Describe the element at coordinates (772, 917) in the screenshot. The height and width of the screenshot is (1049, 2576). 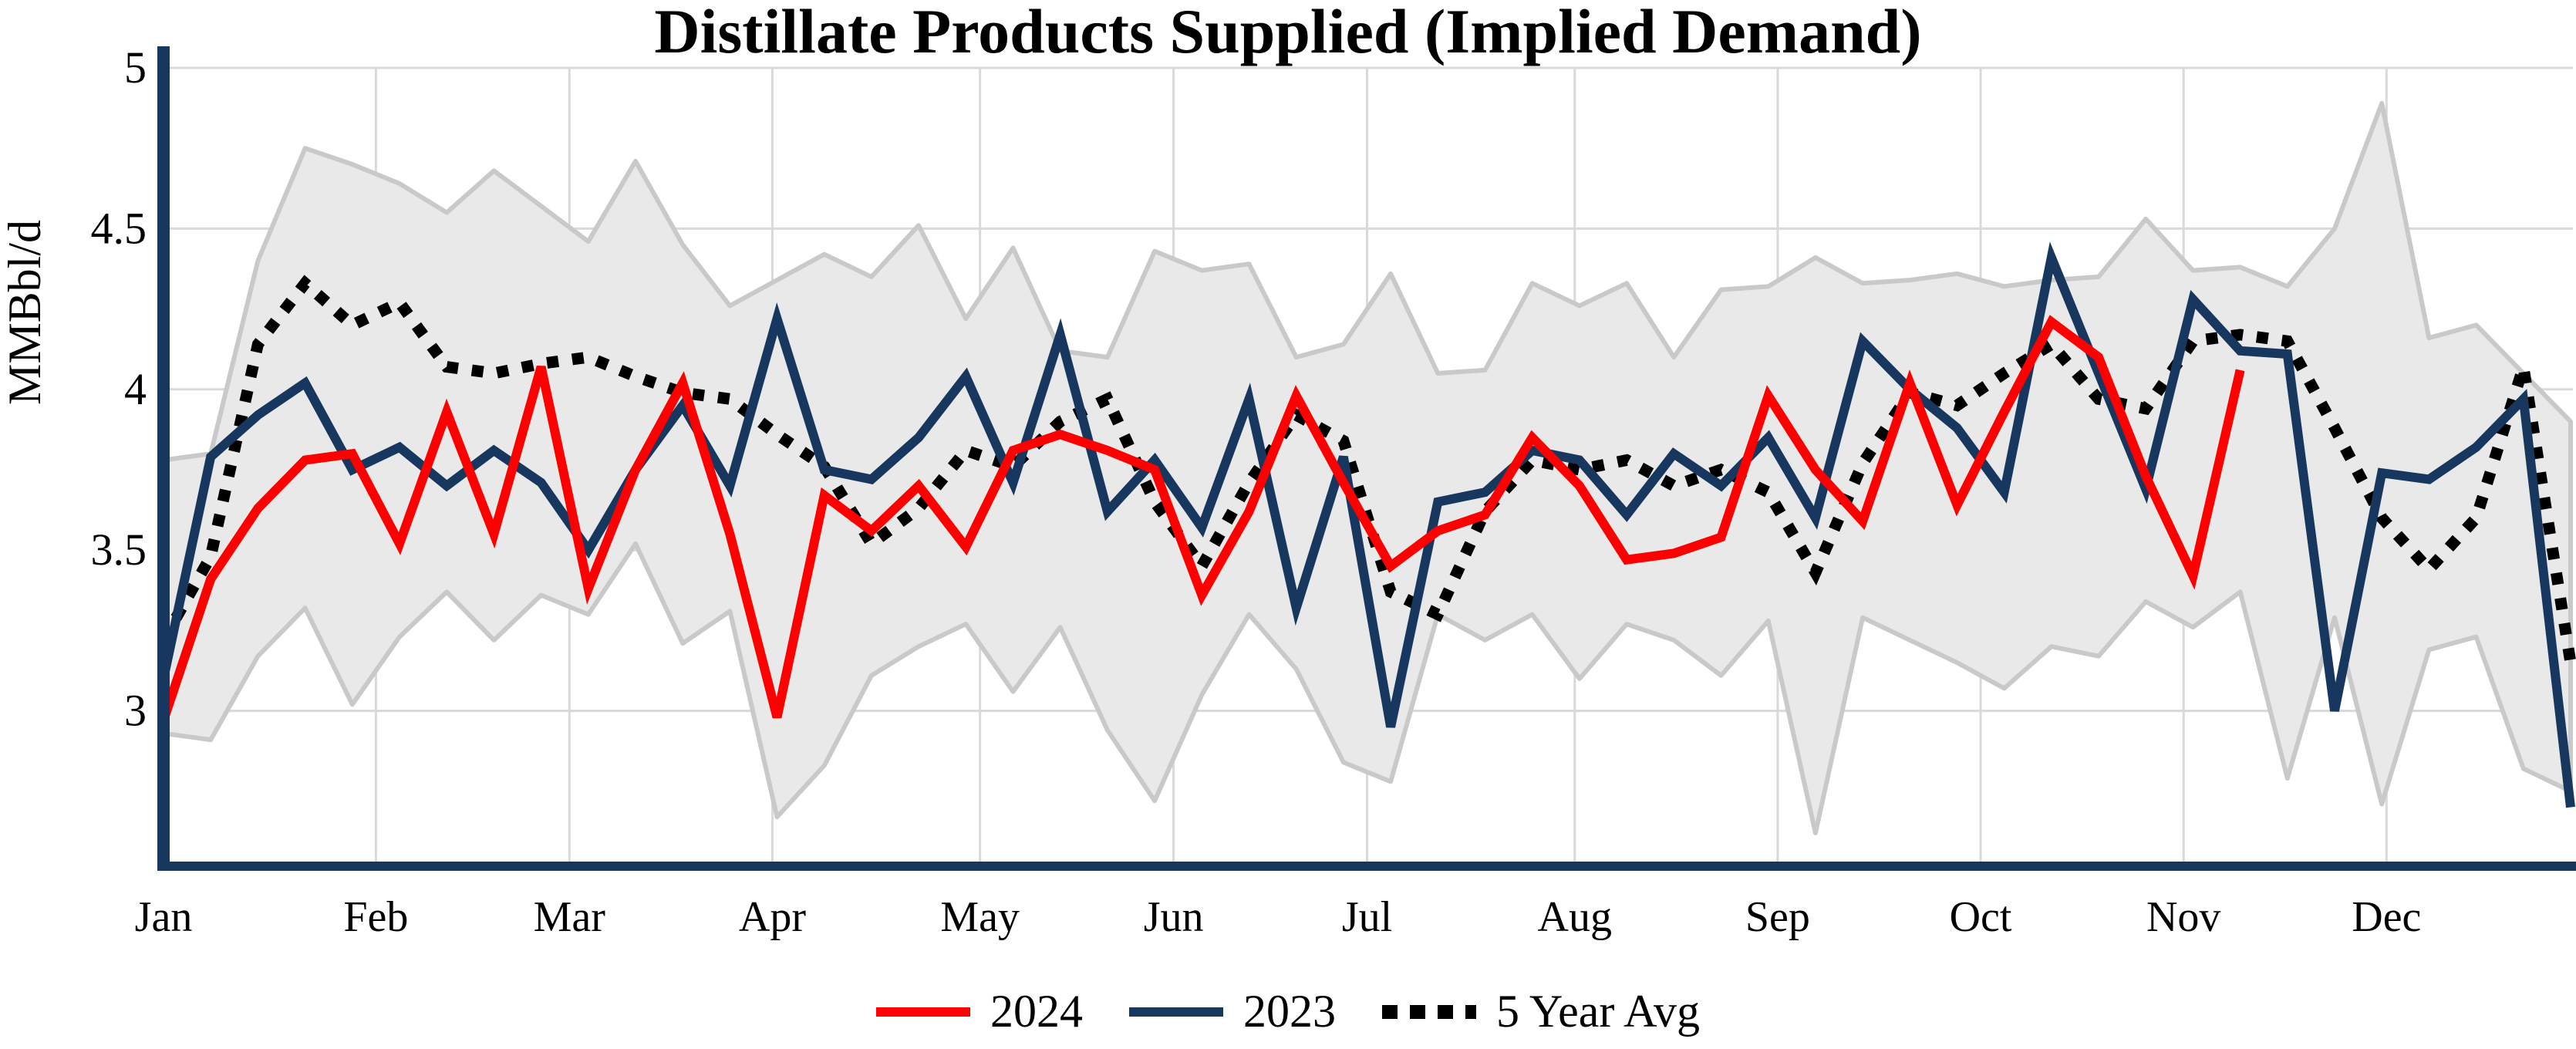
I see `x-tick-label-apr: Apr` at that location.